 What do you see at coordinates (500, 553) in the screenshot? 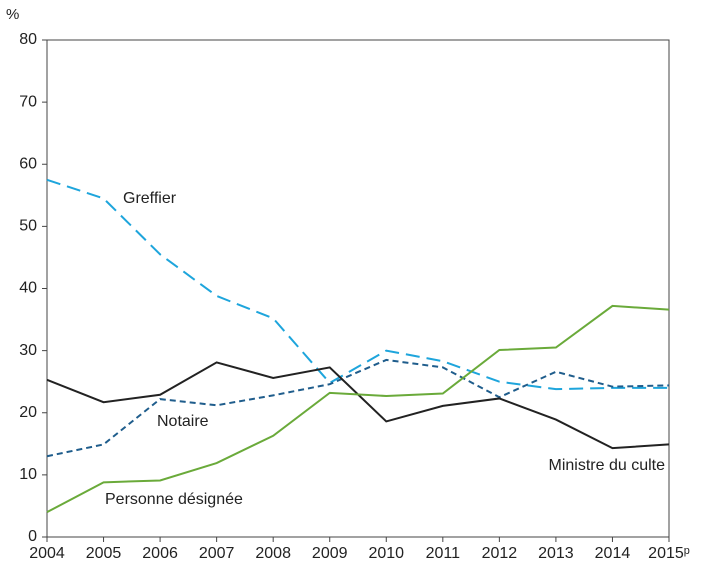
I see `x-tick-label: 2012` at bounding box center [500, 553].